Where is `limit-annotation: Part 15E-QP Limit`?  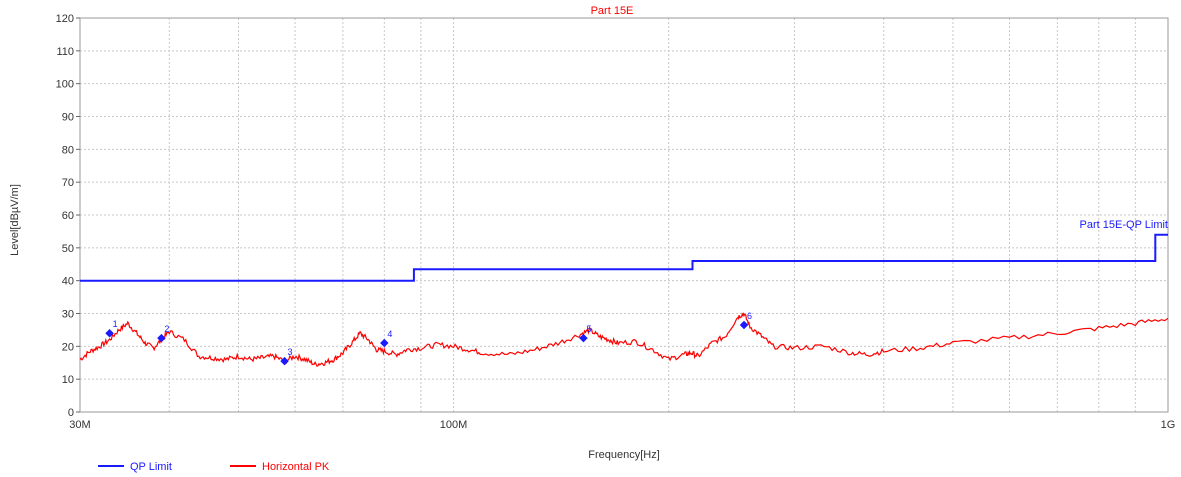
limit-annotation: Part 15E-QP Limit is located at coordinates (1124, 225).